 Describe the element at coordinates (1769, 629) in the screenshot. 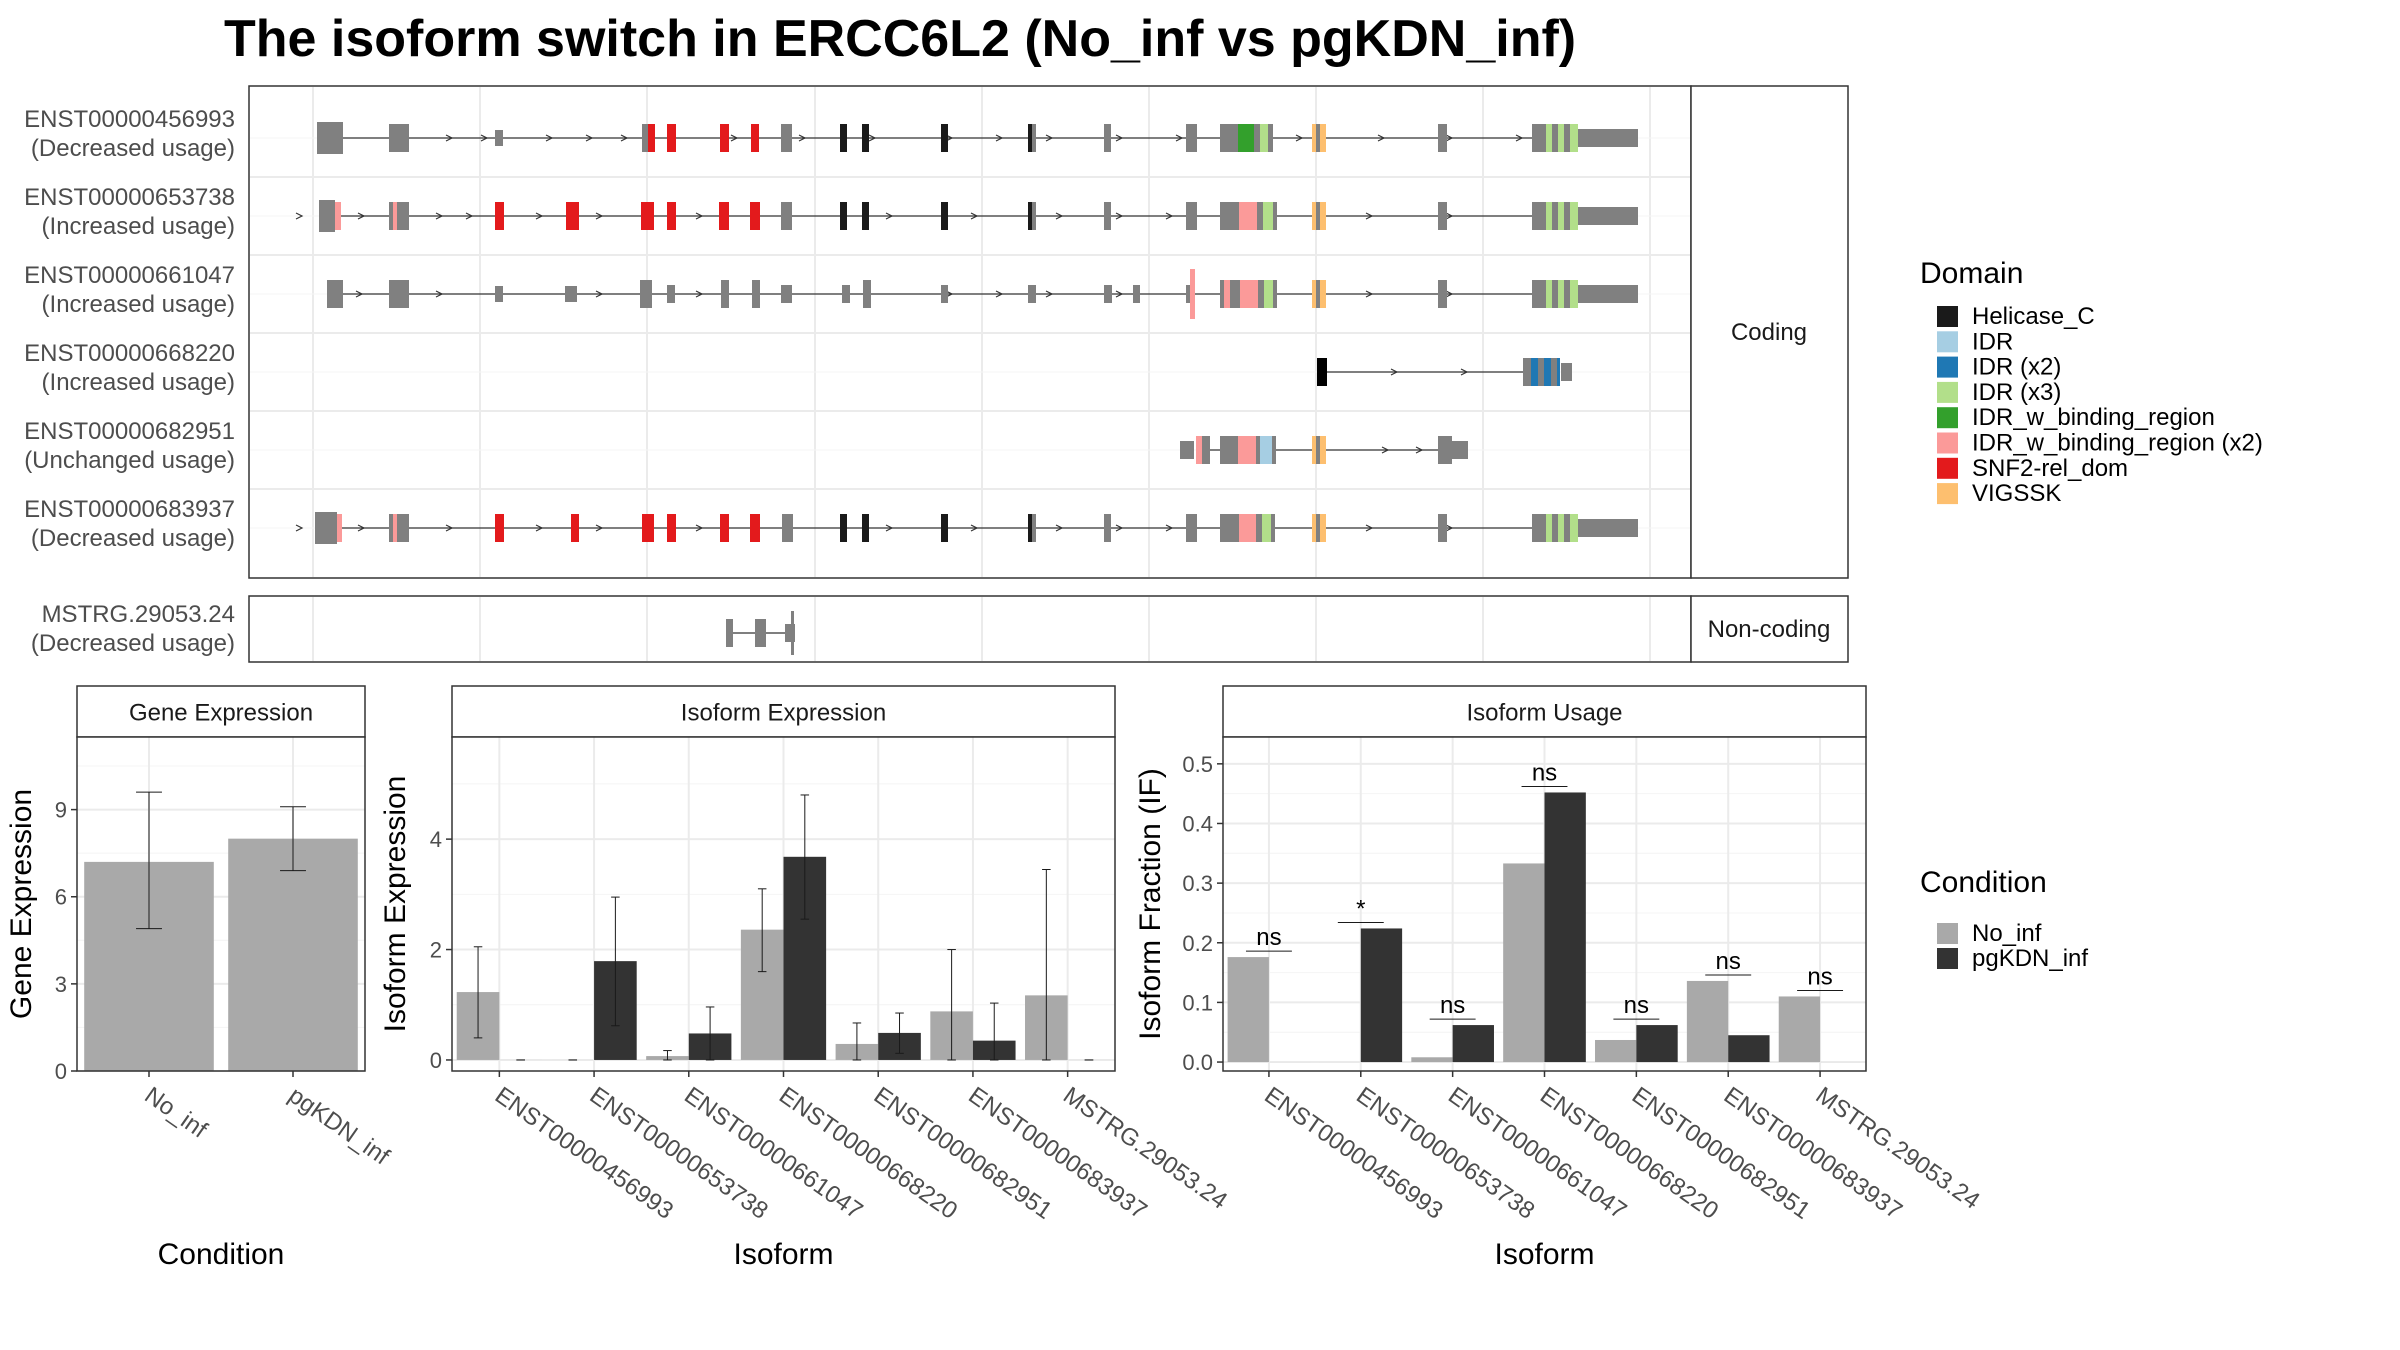

I see `noncoding-strip-label: Non-coding` at that location.